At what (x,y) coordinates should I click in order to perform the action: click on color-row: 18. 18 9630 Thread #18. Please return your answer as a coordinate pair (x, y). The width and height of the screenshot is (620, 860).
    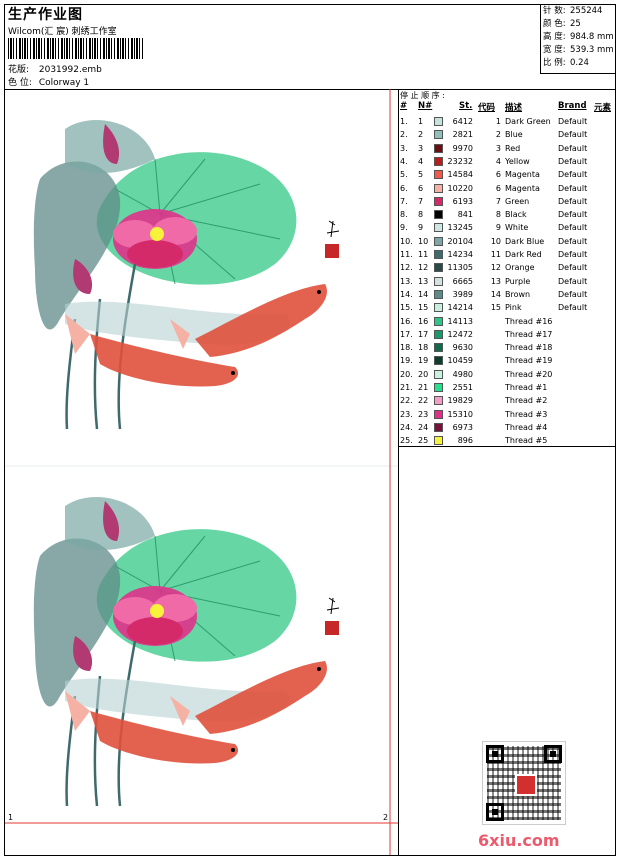
    Looking at the image, I should click on (506, 347).